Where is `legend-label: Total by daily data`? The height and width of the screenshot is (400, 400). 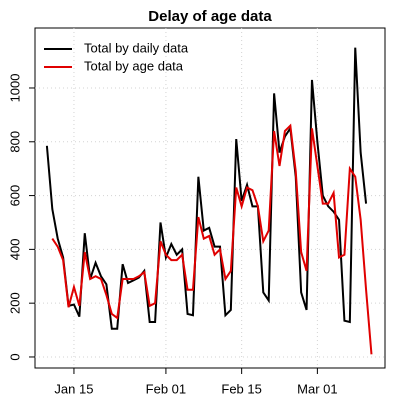 legend-label: Total by daily data is located at coordinates (136, 47).